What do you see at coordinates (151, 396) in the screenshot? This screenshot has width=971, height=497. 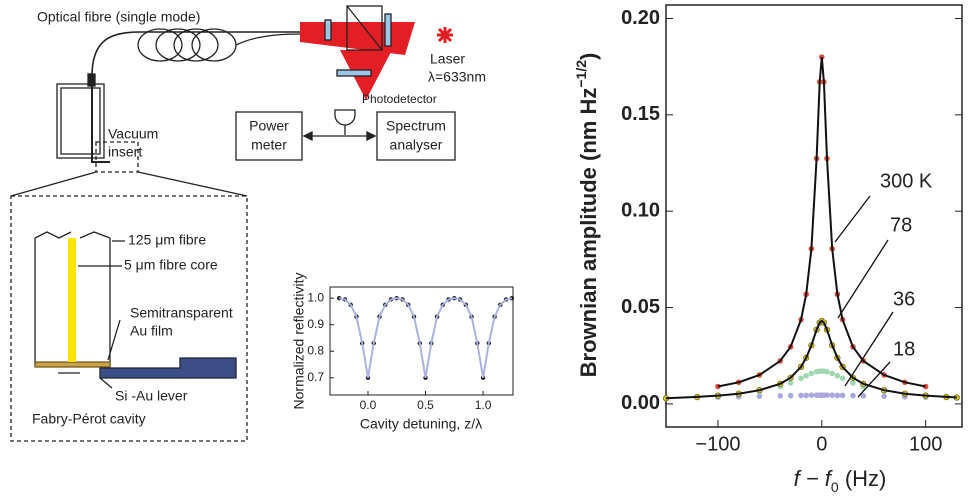 I see `diagram-label: Si -Au lever` at bounding box center [151, 396].